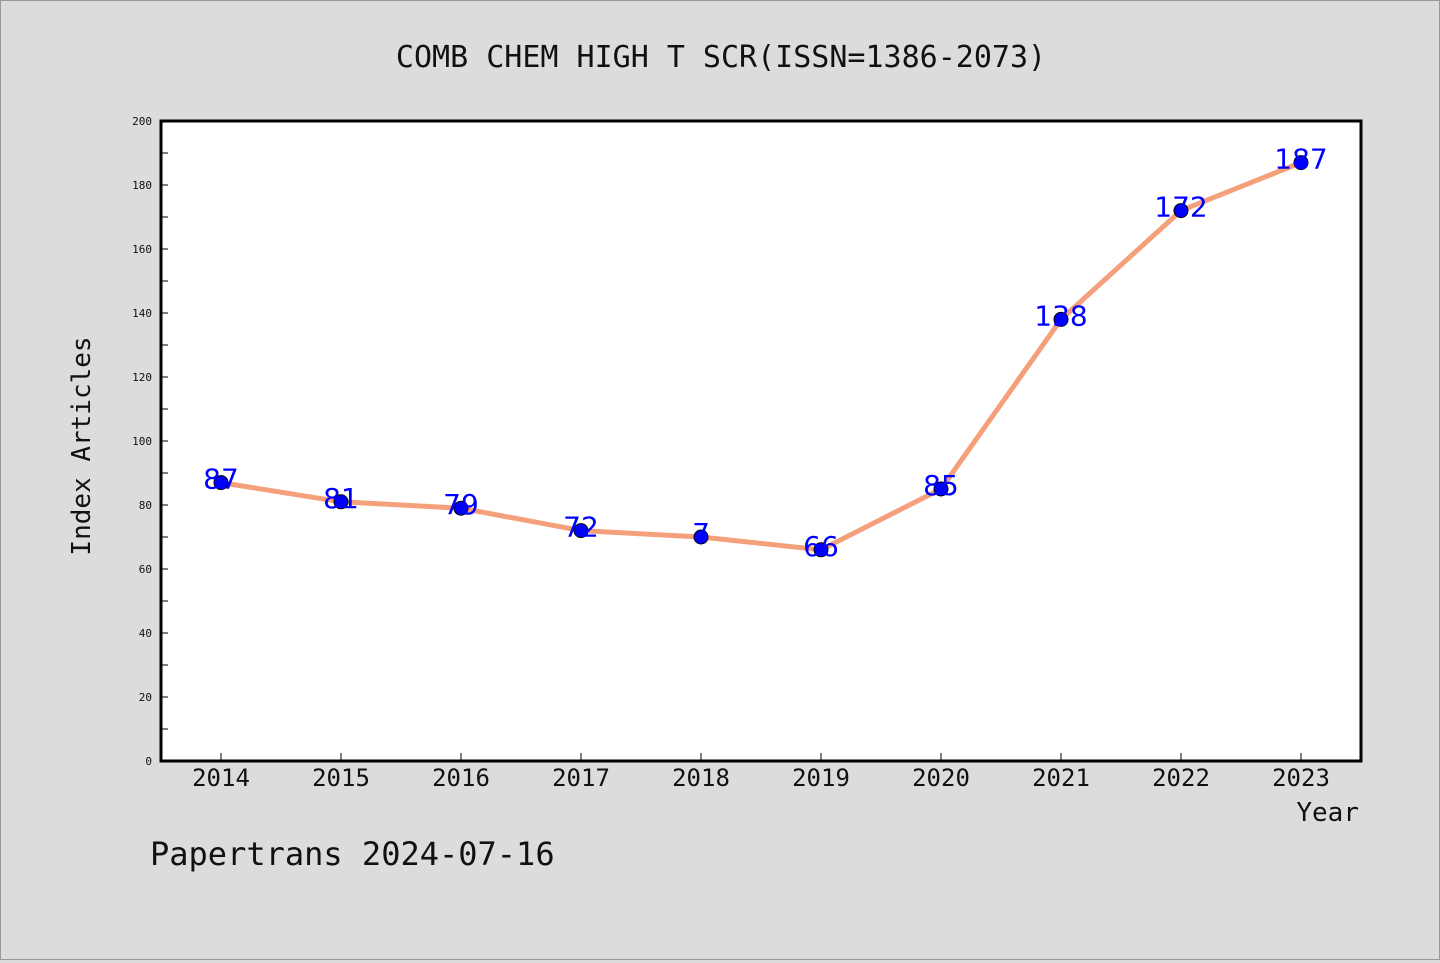  I want to click on y-tick-label: 60, so click(145, 569).